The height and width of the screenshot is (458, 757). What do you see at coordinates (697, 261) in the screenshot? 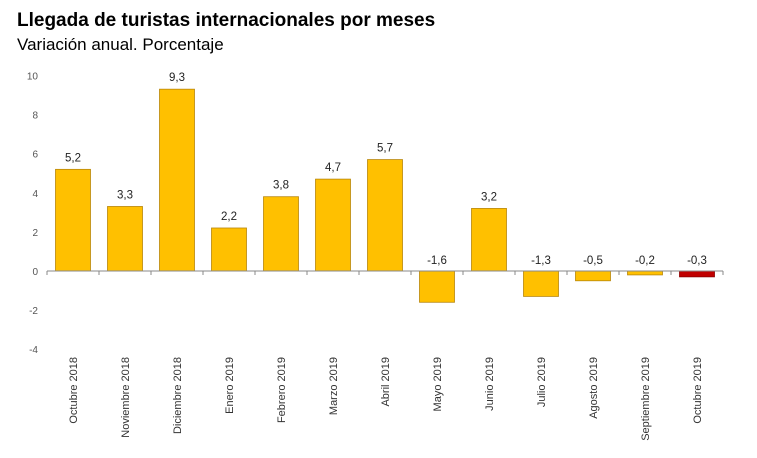
I see `data-label: -0,3` at bounding box center [697, 261].